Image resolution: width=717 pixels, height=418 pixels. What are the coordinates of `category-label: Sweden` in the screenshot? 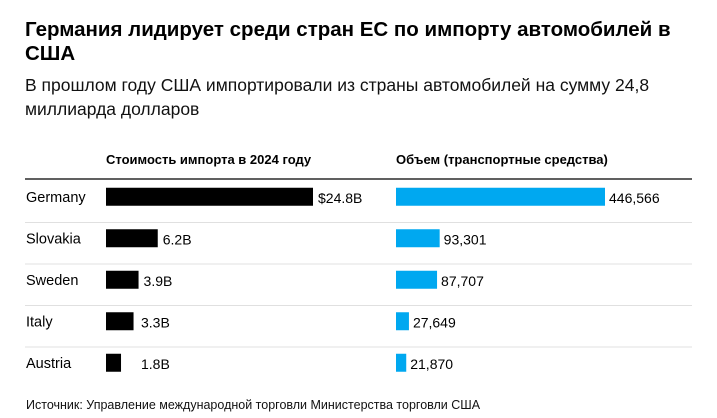 It's located at (52, 281).